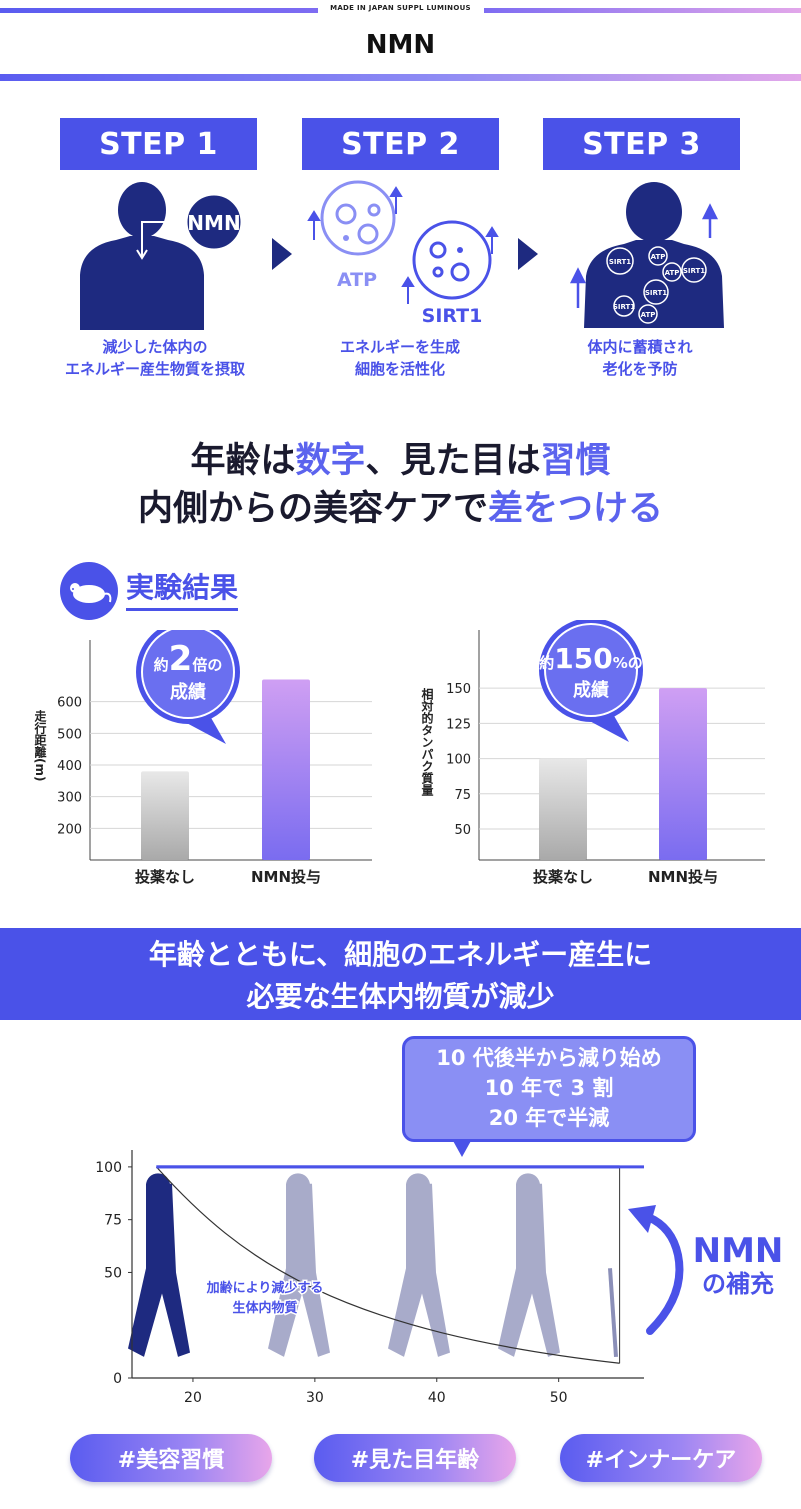  Describe the element at coordinates (400, 144) in the screenshot. I see `step-2-label: STEP 2` at that location.